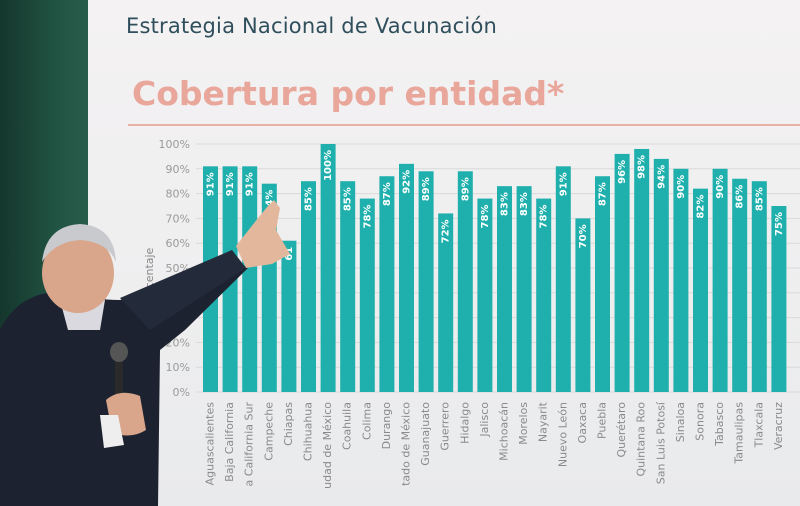 This screenshot has width=800, height=506. I want to click on y-tick-label: 70%, so click(178, 218).